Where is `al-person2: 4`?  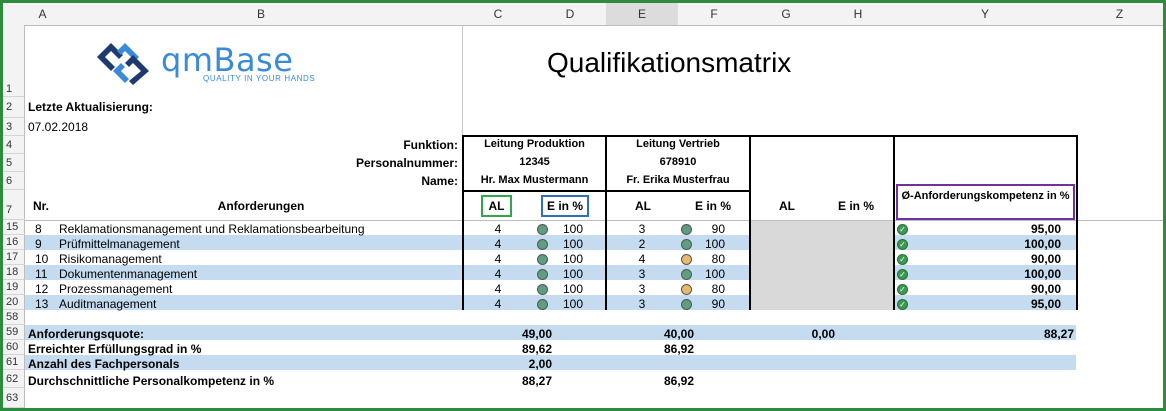
al-person2: 4 is located at coordinates (642, 259).